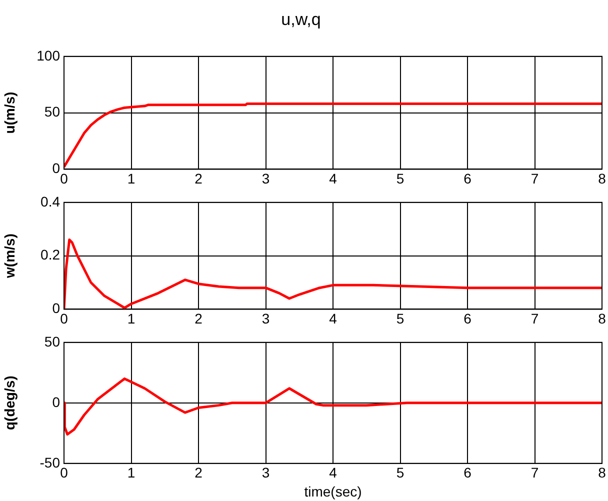 This screenshot has height=501, width=608. I want to click on x-axis-title: time(sec), so click(333, 491).